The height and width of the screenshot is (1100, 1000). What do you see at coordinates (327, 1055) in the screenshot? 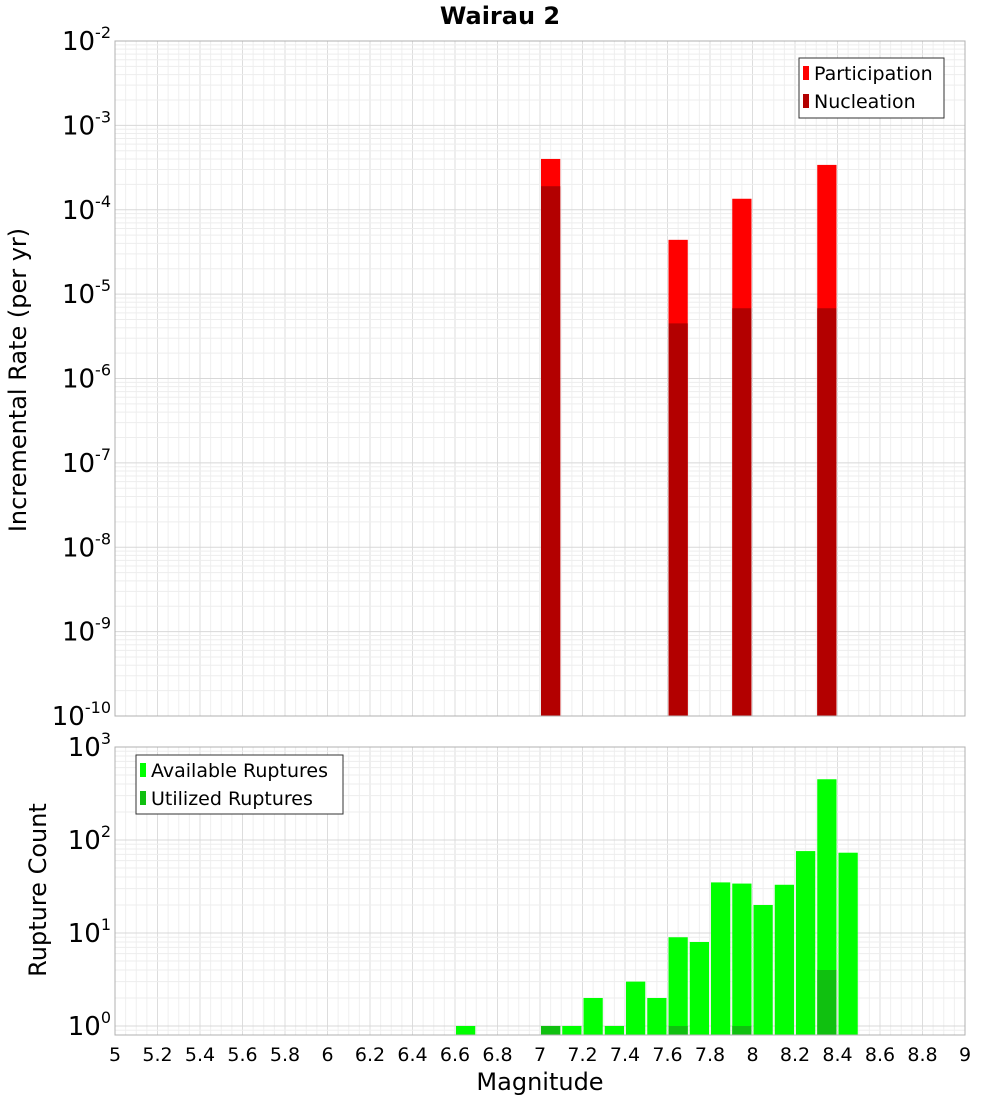
I see `x-tick-label: 6` at bounding box center [327, 1055].